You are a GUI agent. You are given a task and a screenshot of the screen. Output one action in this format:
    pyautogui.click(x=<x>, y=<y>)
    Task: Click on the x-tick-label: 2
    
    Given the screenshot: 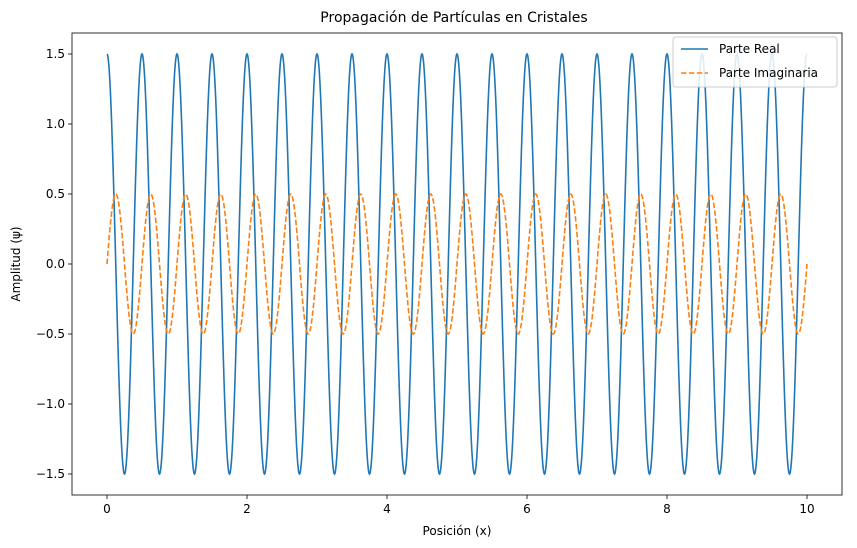 What is the action you would take?
    pyautogui.click(x=247, y=509)
    